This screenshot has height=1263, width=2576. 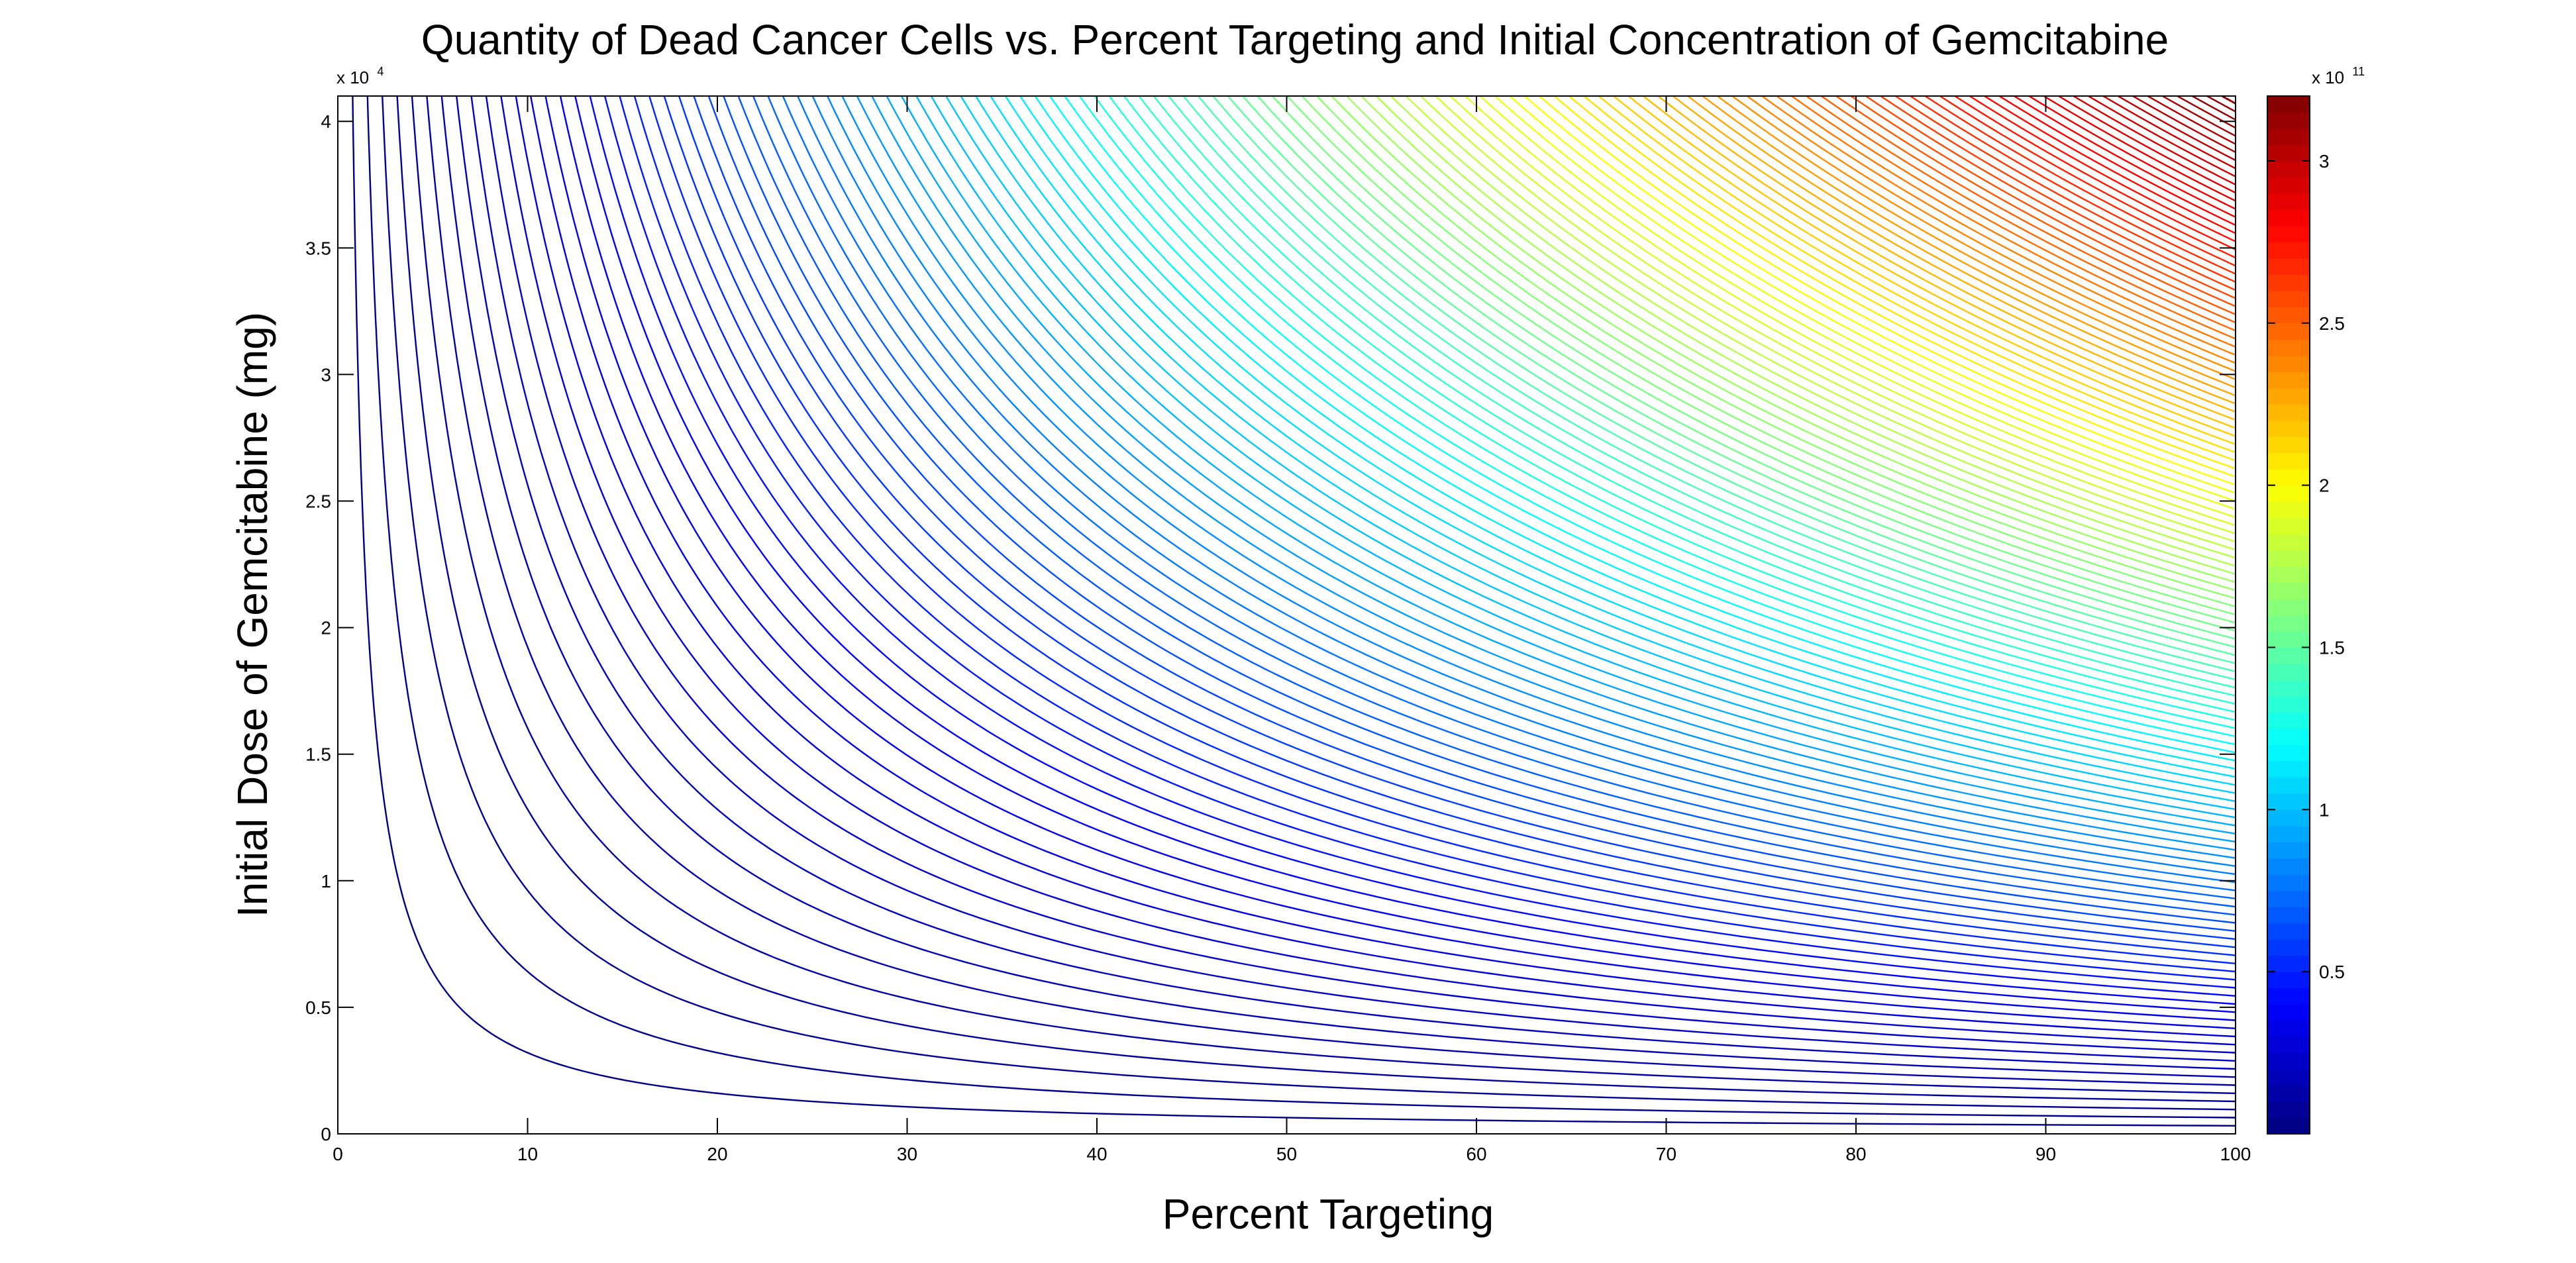 What do you see at coordinates (318, 501) in the screenshot?
I see `y-tick-label: 2.5` at bounding box center [318, 501].